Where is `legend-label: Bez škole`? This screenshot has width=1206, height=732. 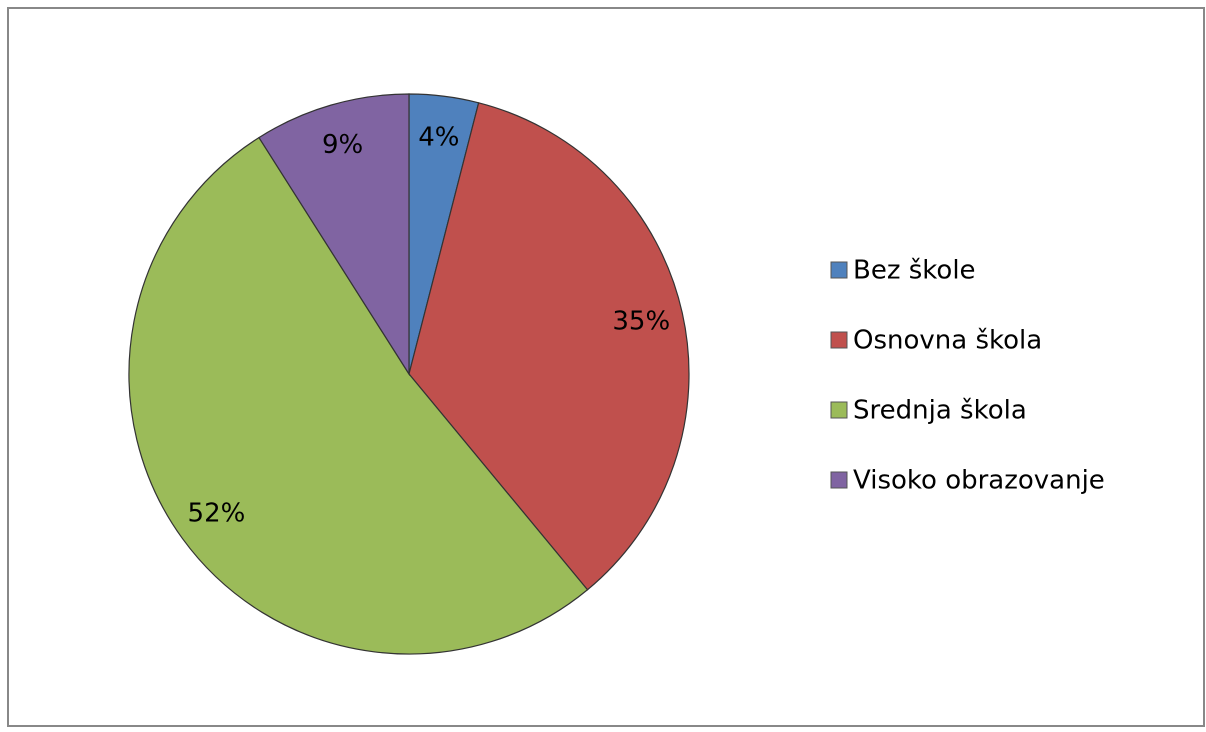 legend-label: Bez škole is located at coordinates (914, 271).